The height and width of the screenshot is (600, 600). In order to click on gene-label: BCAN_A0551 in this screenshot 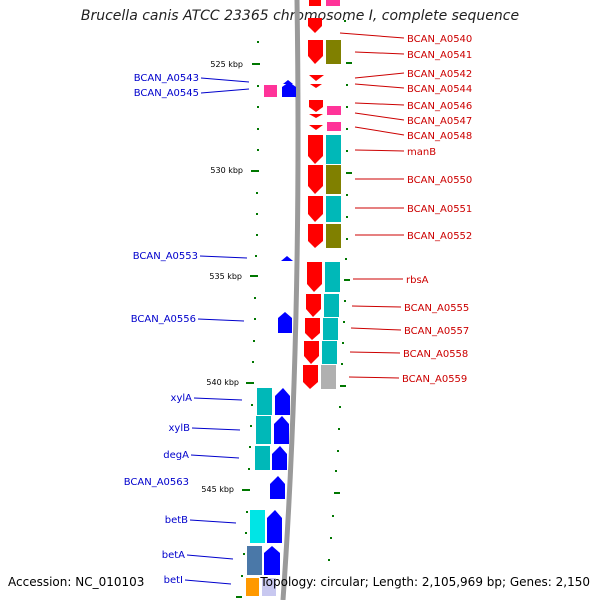, I will do `click(439, 209)`.